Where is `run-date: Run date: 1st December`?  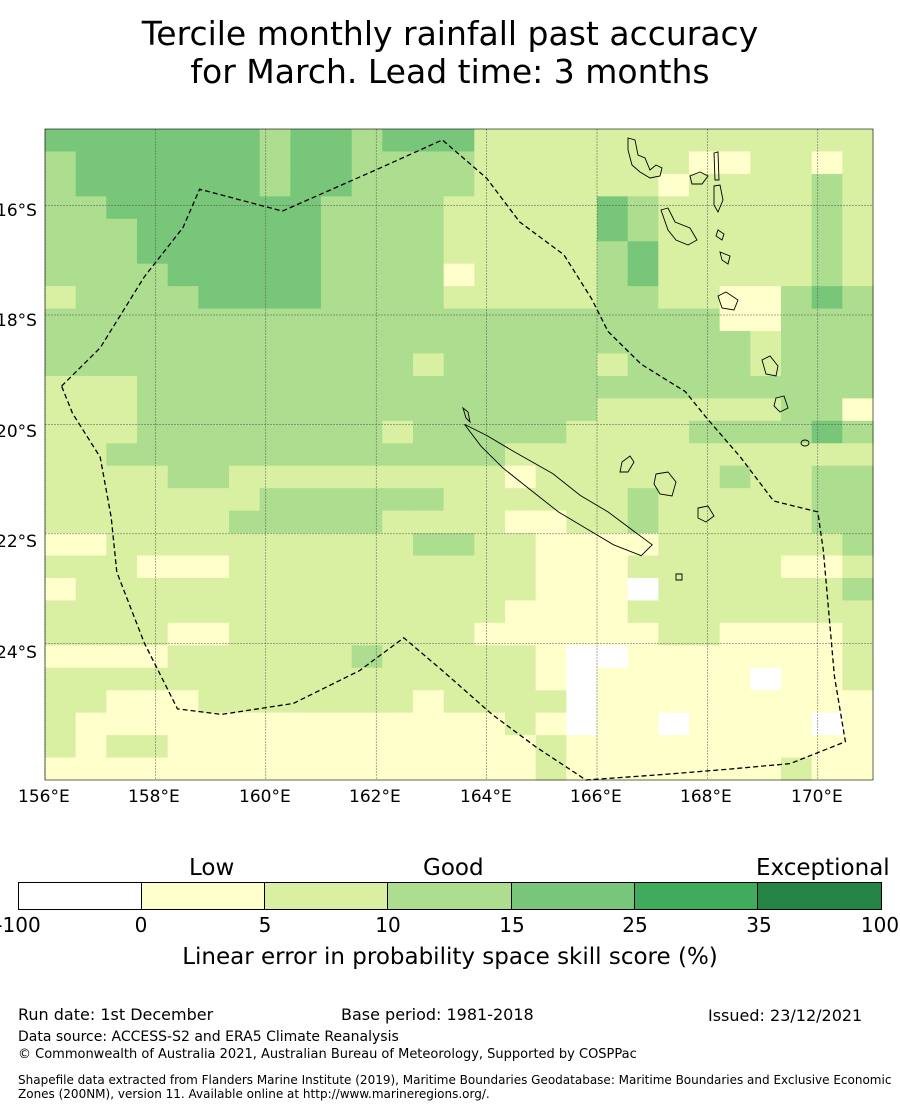
run-date: Run date: 1st December is located at coordinates (116, 1014).